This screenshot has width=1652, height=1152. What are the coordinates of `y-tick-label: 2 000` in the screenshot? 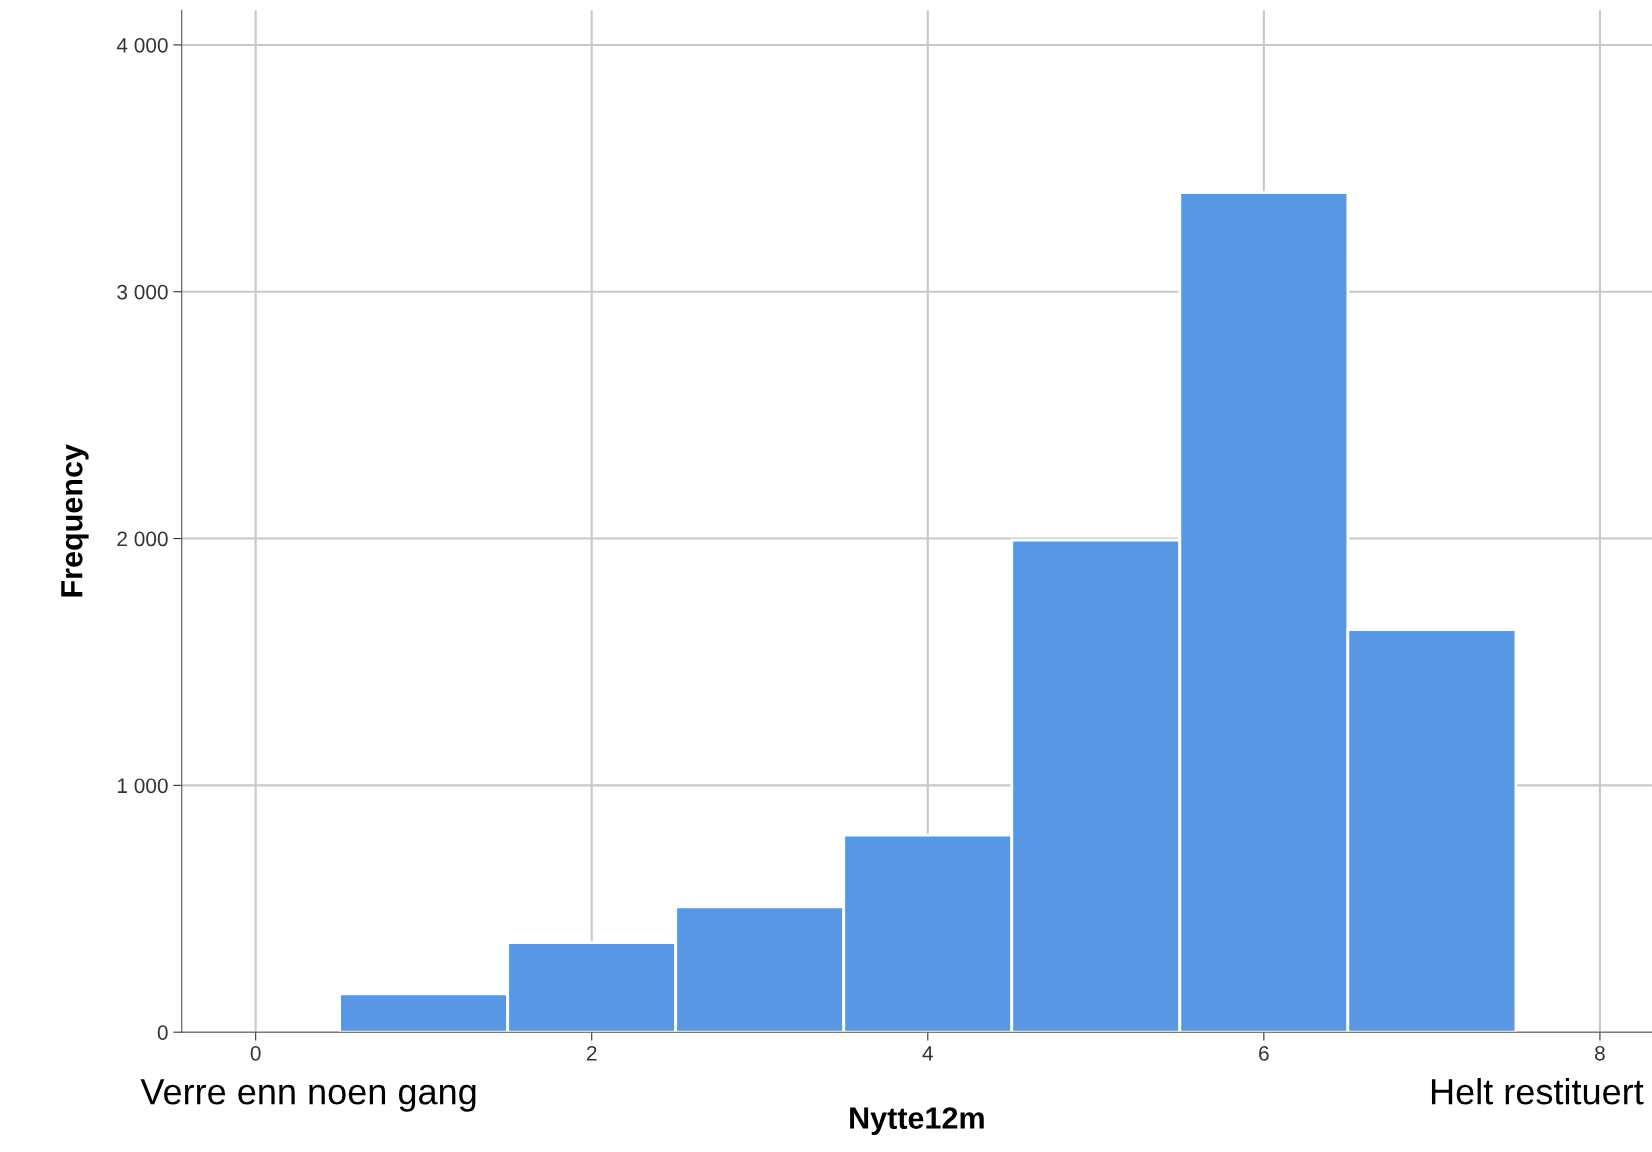 It's located at (142, 539).